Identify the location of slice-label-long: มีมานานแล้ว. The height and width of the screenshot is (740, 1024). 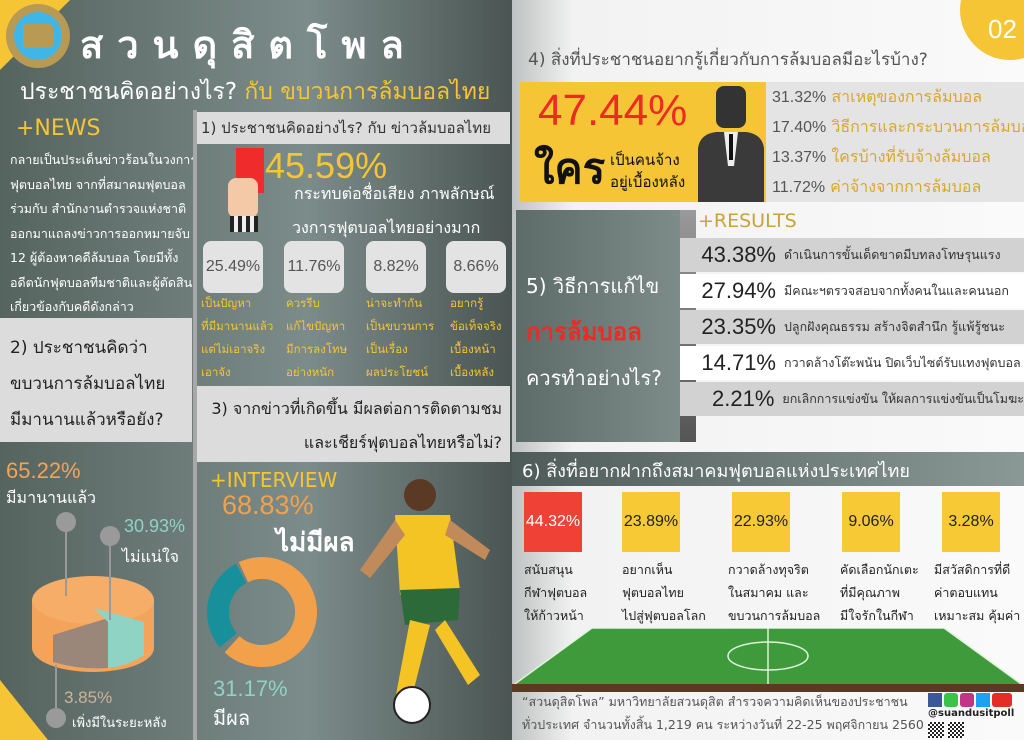
(51, 497).